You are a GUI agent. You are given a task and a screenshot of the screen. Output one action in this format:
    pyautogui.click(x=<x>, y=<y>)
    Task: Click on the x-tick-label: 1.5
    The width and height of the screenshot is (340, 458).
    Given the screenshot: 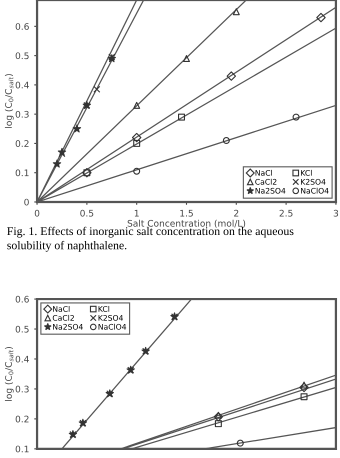 What is the action you would take?
    pyautogui.click(x=186, y=213)
    